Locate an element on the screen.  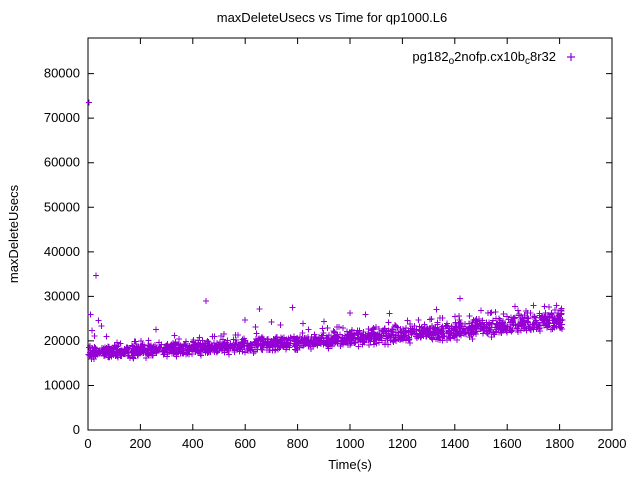
chart-title: maxDeleteUsecs vs Time for qp1000.L6 is located at coordinates (332, 17).